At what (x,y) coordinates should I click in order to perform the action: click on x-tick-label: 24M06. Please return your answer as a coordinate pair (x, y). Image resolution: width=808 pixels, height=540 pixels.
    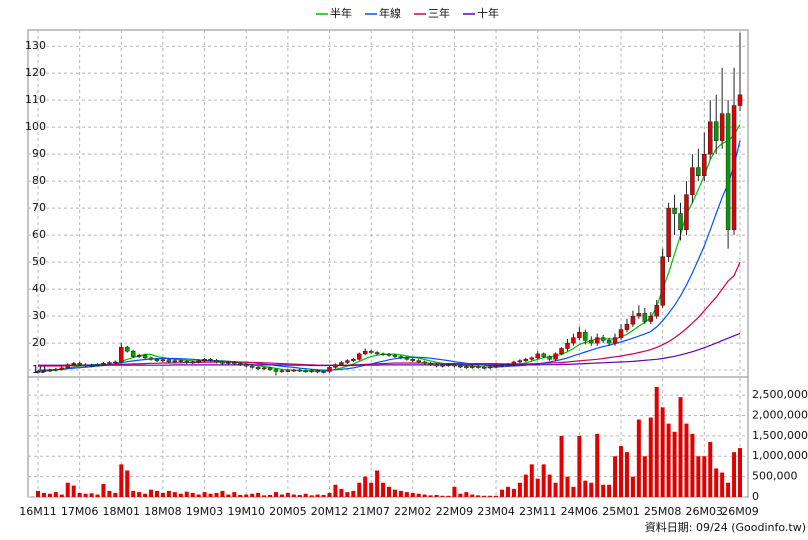
    Looking at the image, I should click on (580, 511).